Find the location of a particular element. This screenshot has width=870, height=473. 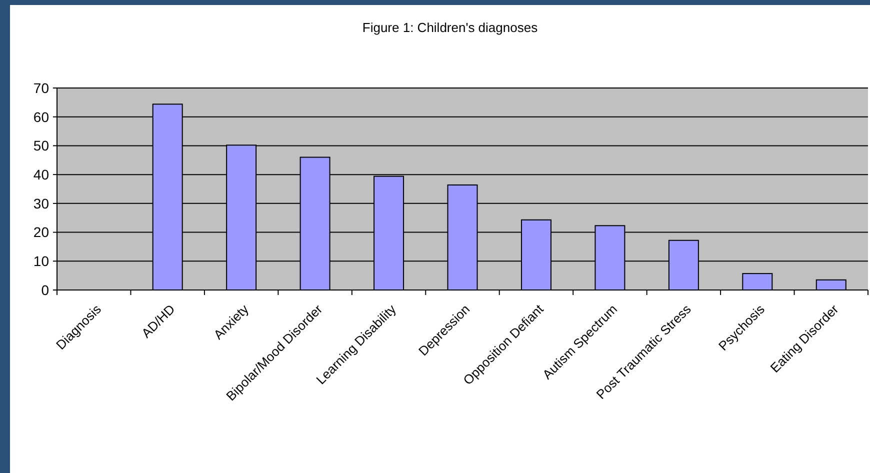

y-tick-label: 0 is located at coordinates (45, 290).